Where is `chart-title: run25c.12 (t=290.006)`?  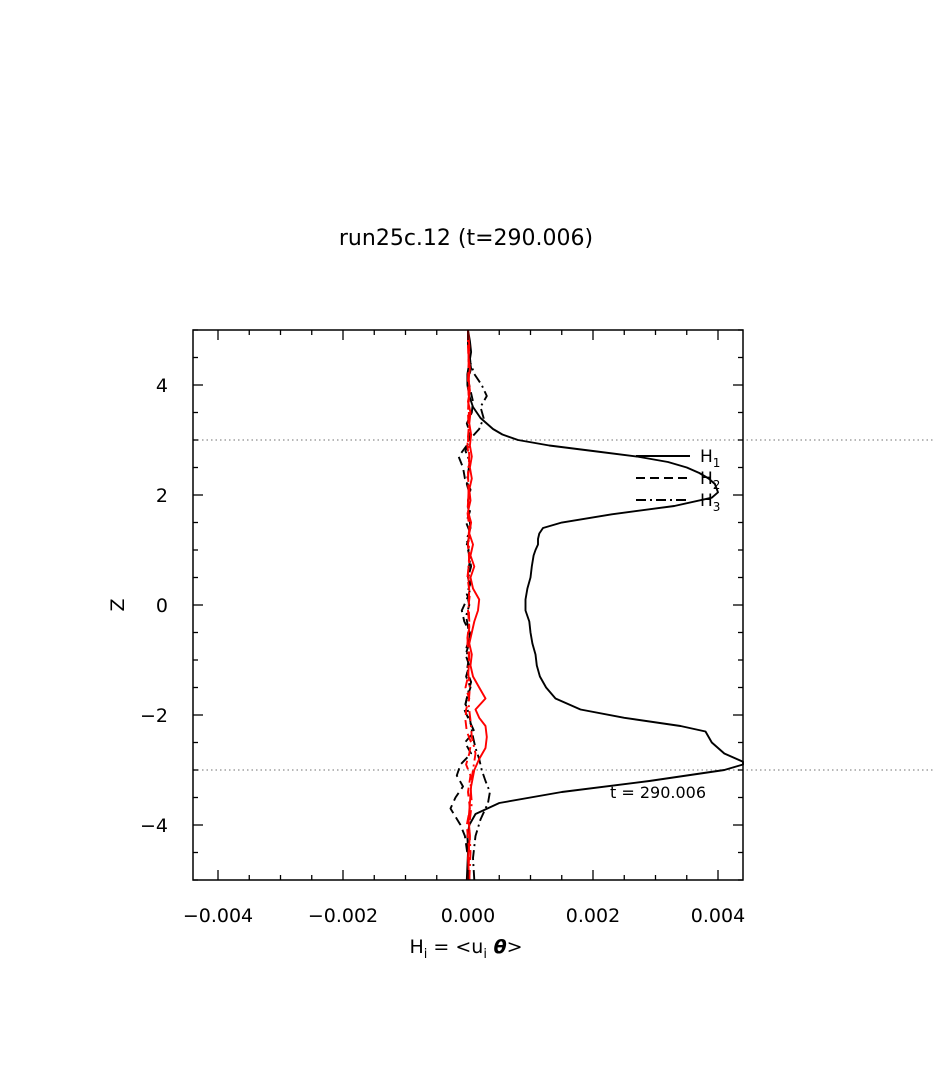
chart-title: run25c.12 (t=290.006) is located at coordinates (466, 238).